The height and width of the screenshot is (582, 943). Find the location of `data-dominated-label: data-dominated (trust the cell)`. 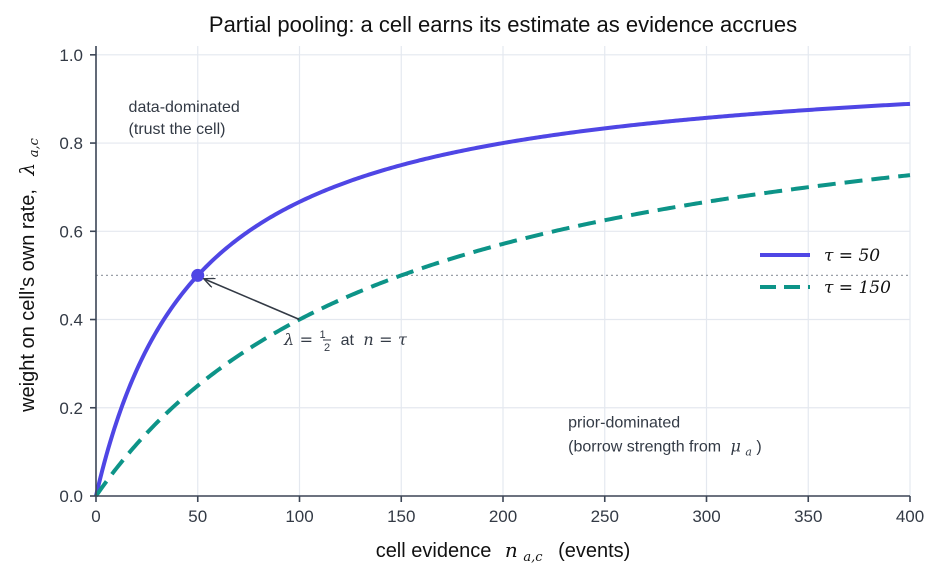

data-dominated-label: data-dominated (trust the cell) is located at coordinates (187, 118).